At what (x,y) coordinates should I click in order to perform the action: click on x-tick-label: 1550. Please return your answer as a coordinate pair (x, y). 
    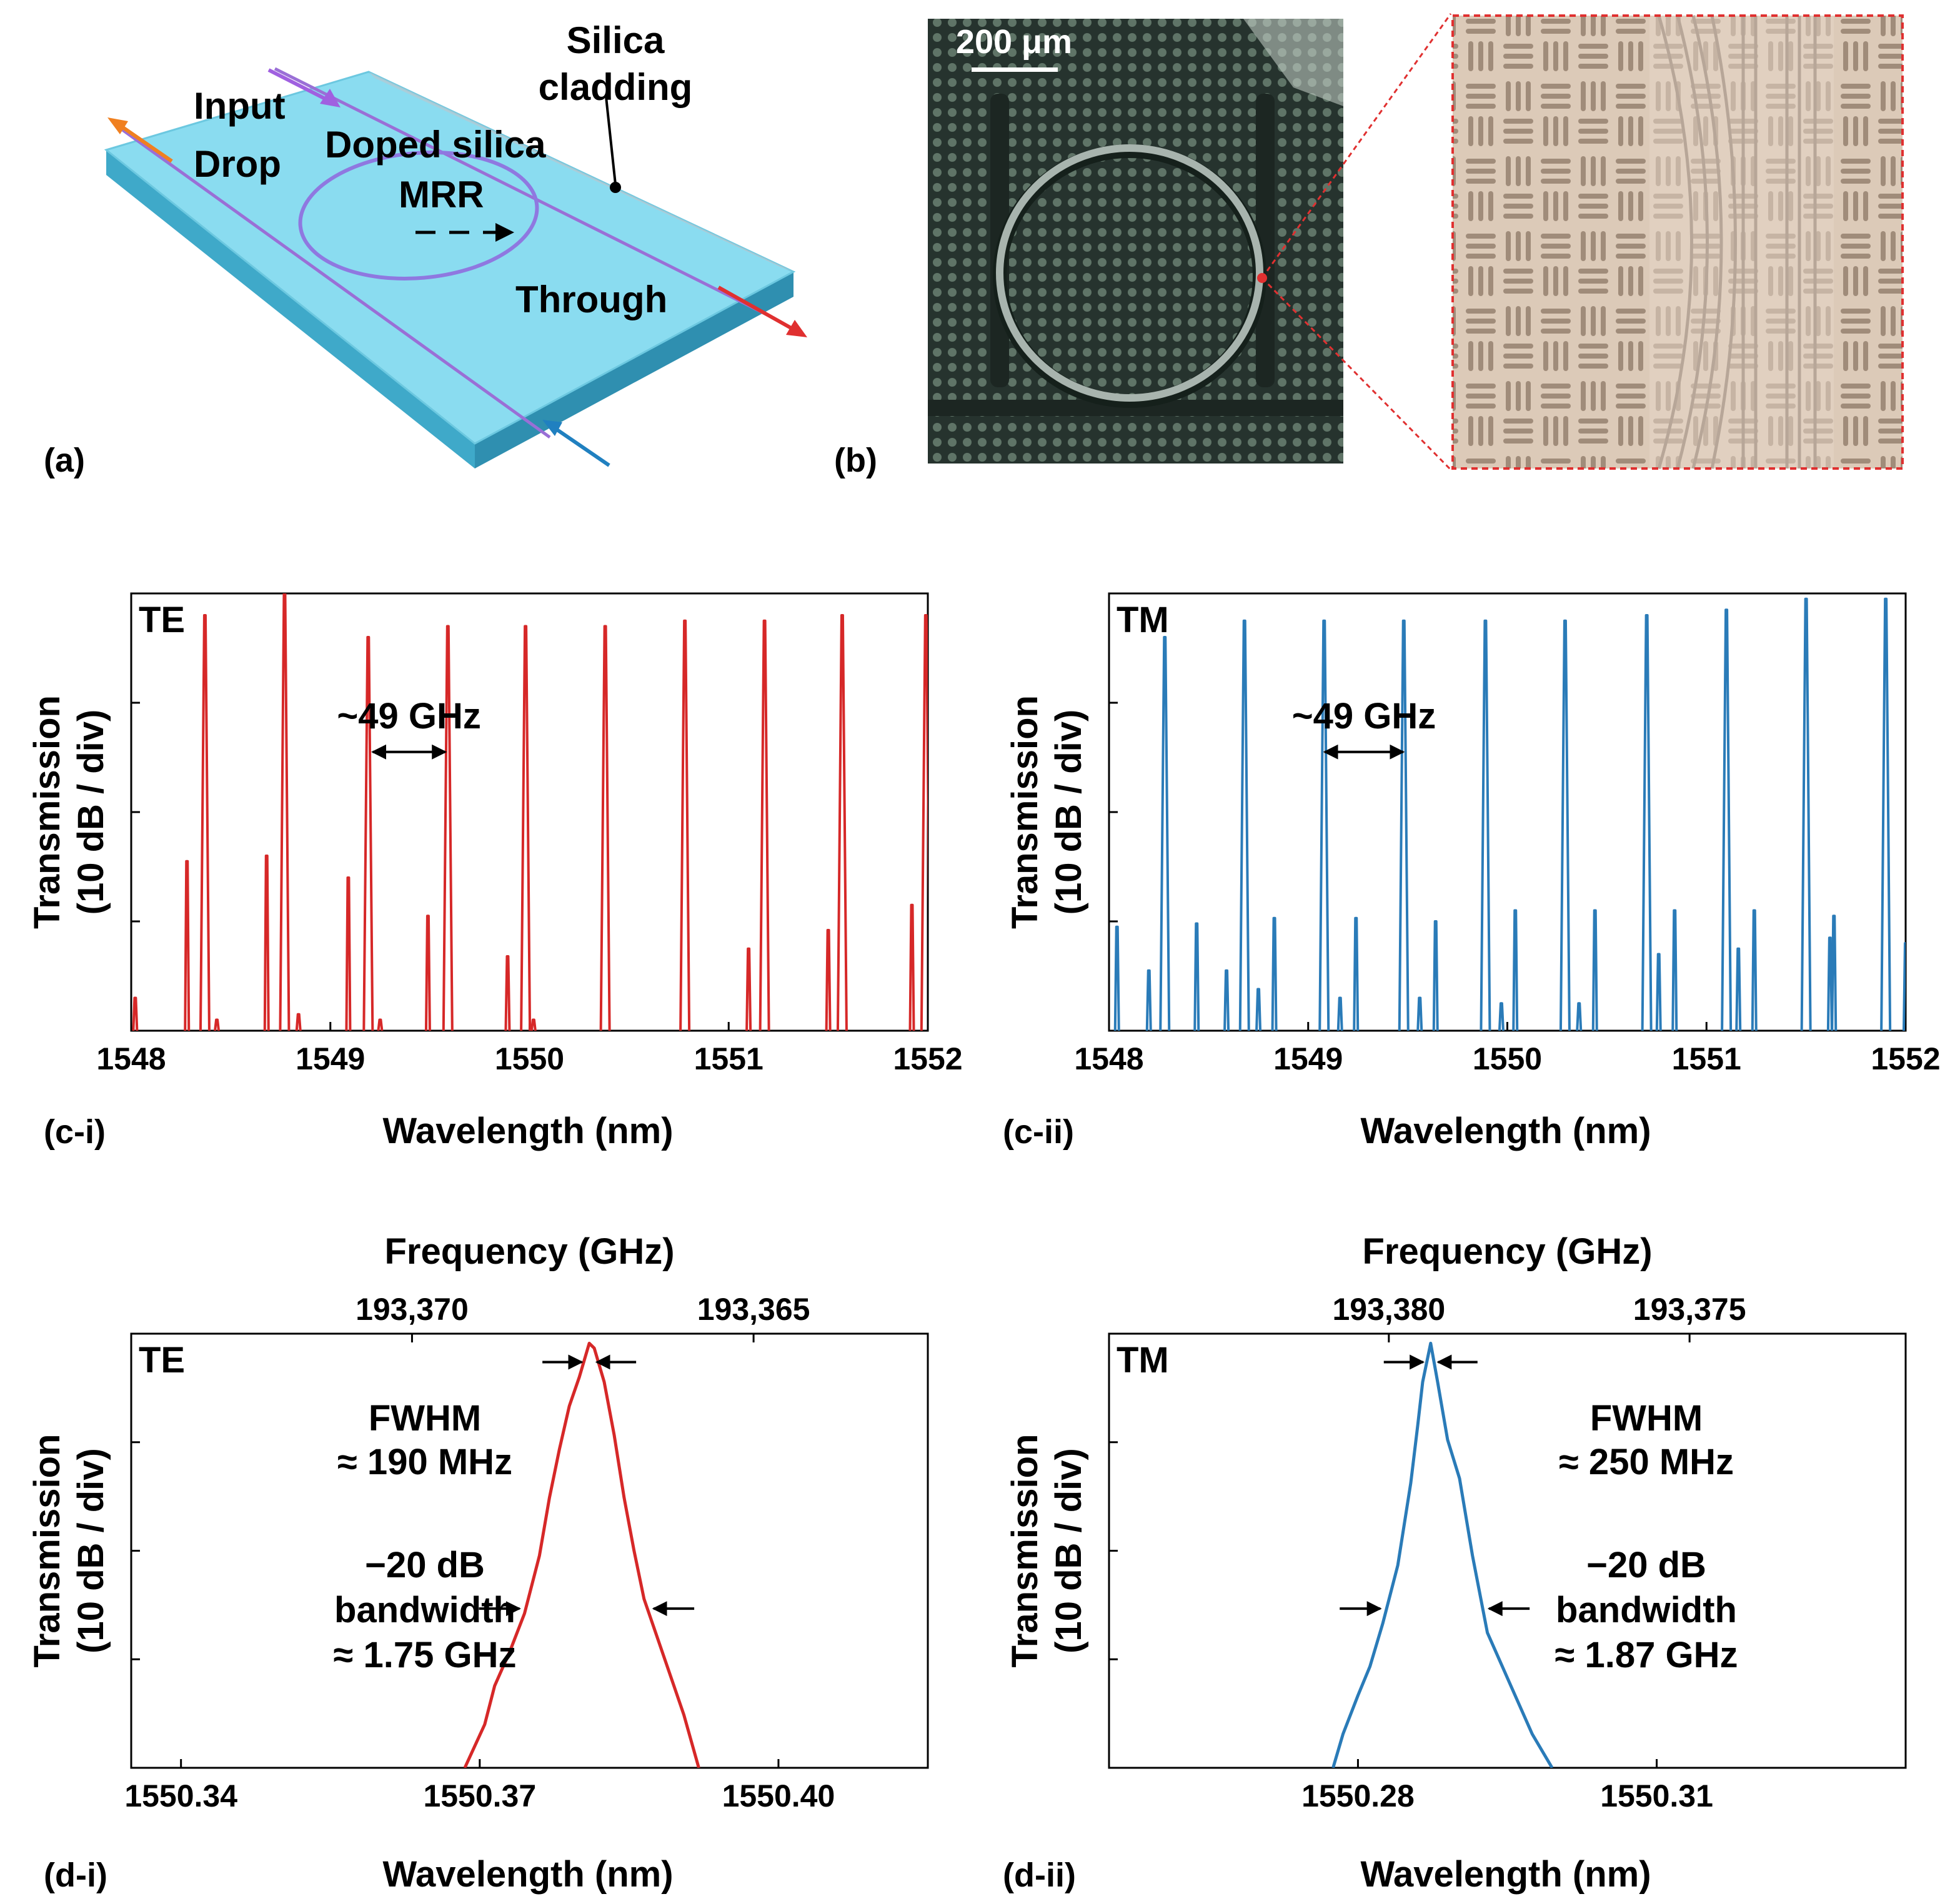
    Looking at the image, I should click on (1507, 1058).